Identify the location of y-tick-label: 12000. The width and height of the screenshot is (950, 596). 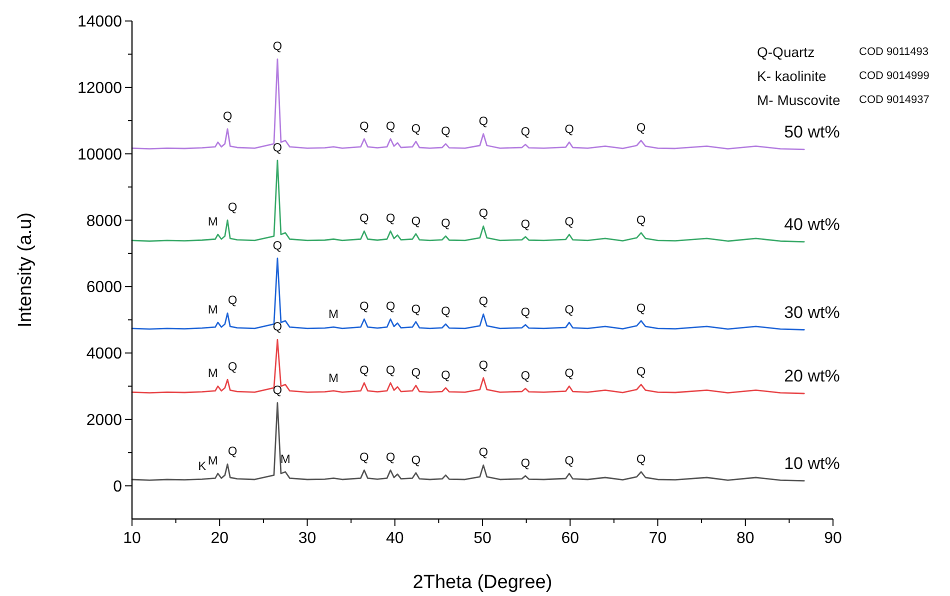
(100, 88).